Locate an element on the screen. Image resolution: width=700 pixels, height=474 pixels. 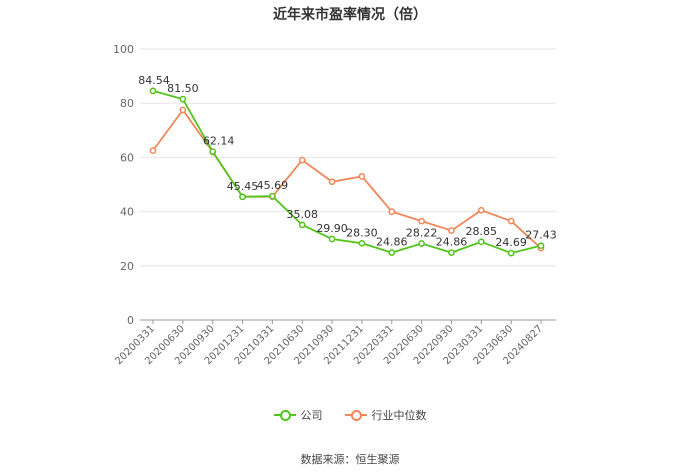
legend-item-industry-median: 行业中位数 is located at coordinates (385, 415).